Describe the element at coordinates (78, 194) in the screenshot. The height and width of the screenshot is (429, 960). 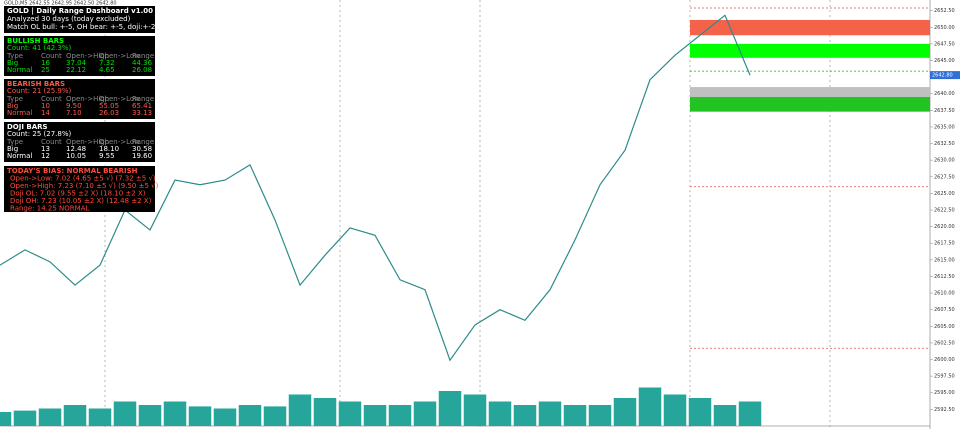
I see `bias-line: Doji OL: 7.02 (9.55 ±2 X) (18.10 ±2 X)` at that location.